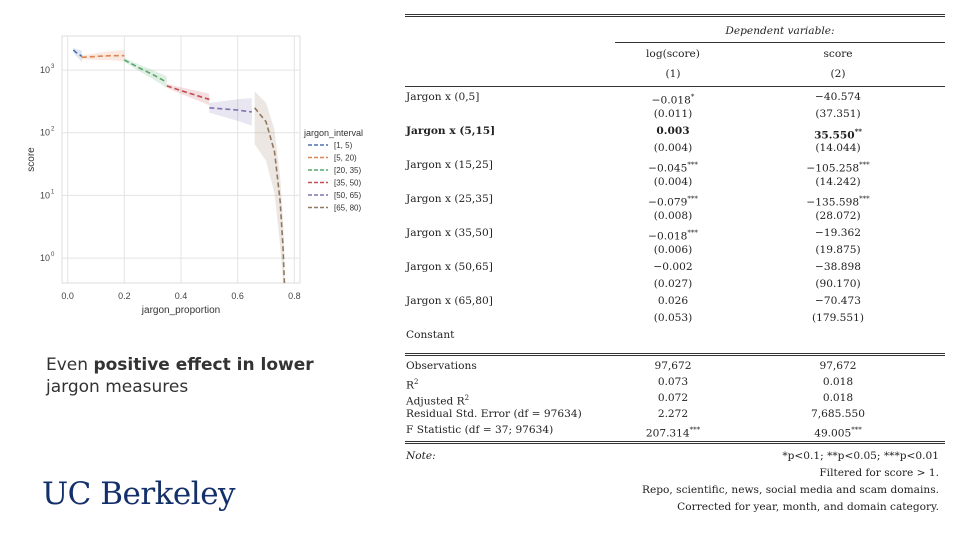 The width and height of the screenshot is (960, 540). What do you see at coordinates (53, 192) in the screenshot?
I see `y-tick-exponent: 1` at bounding box center [53, 192].